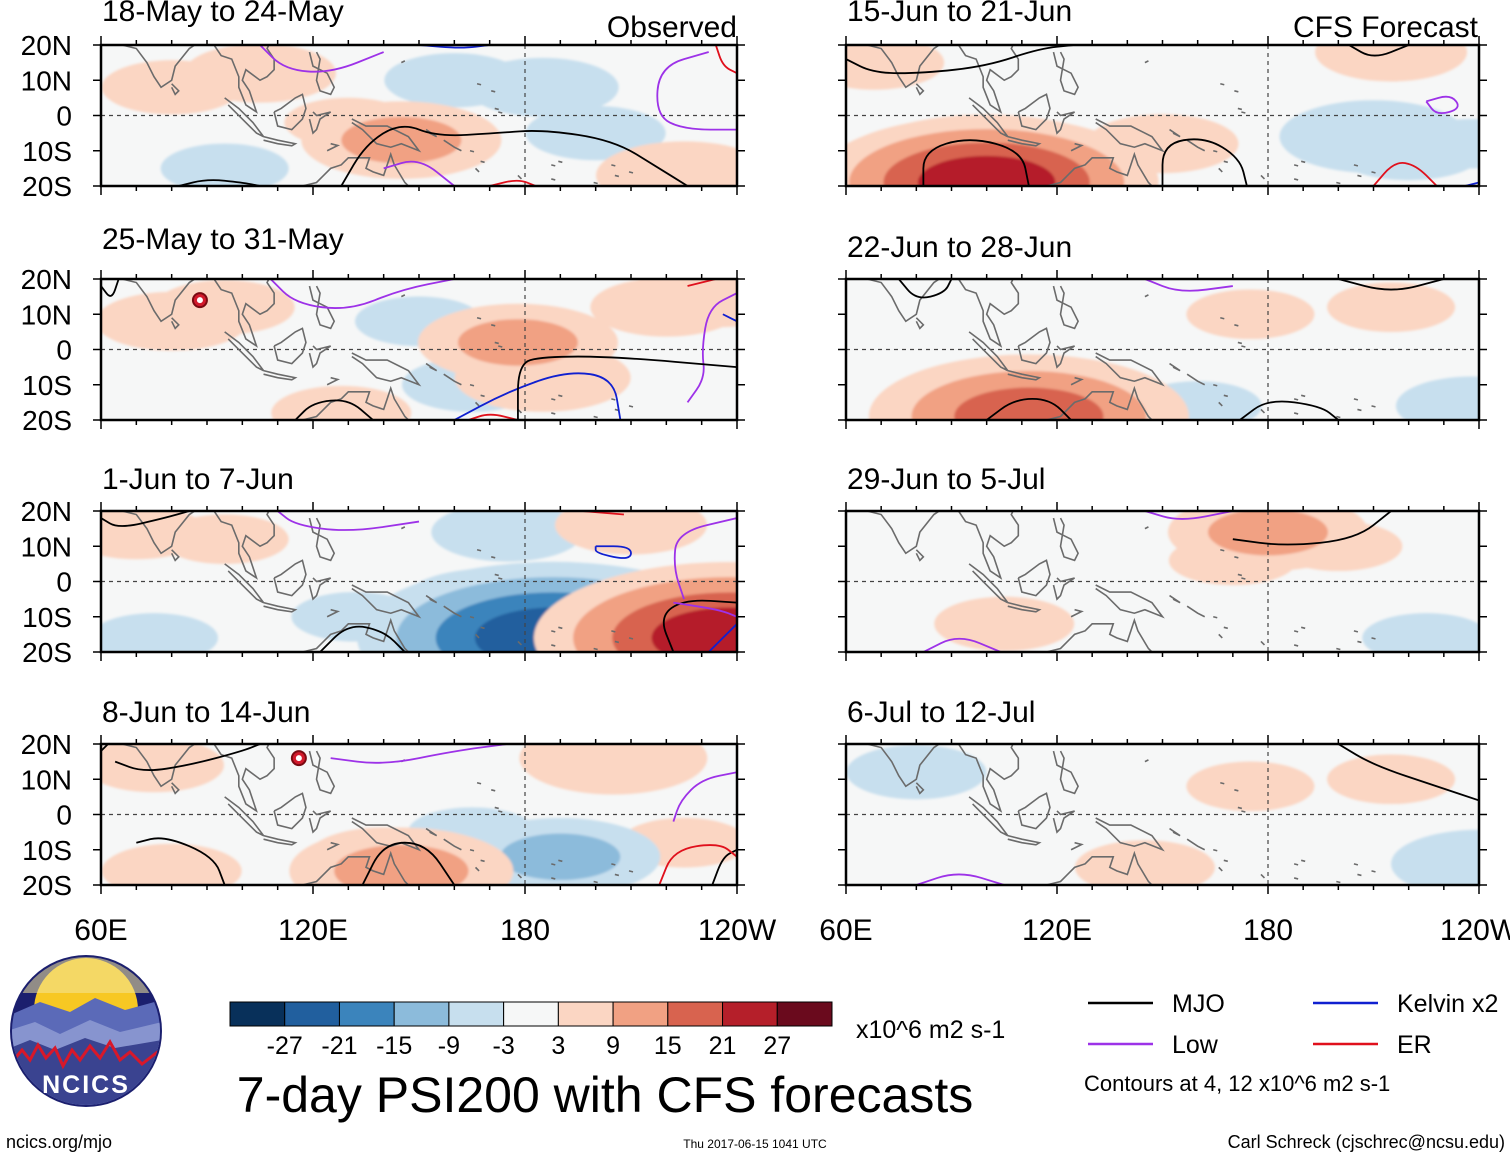  I want to click on cyclone-marker, so click(298, 758).